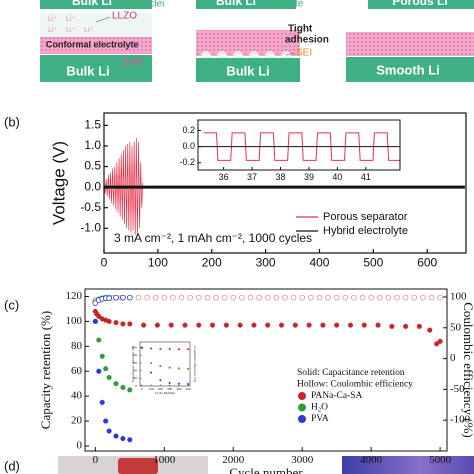  Describe the element at coordinates (179, 389) in the screenshot. I see `x-tick-label: 400` at that location.